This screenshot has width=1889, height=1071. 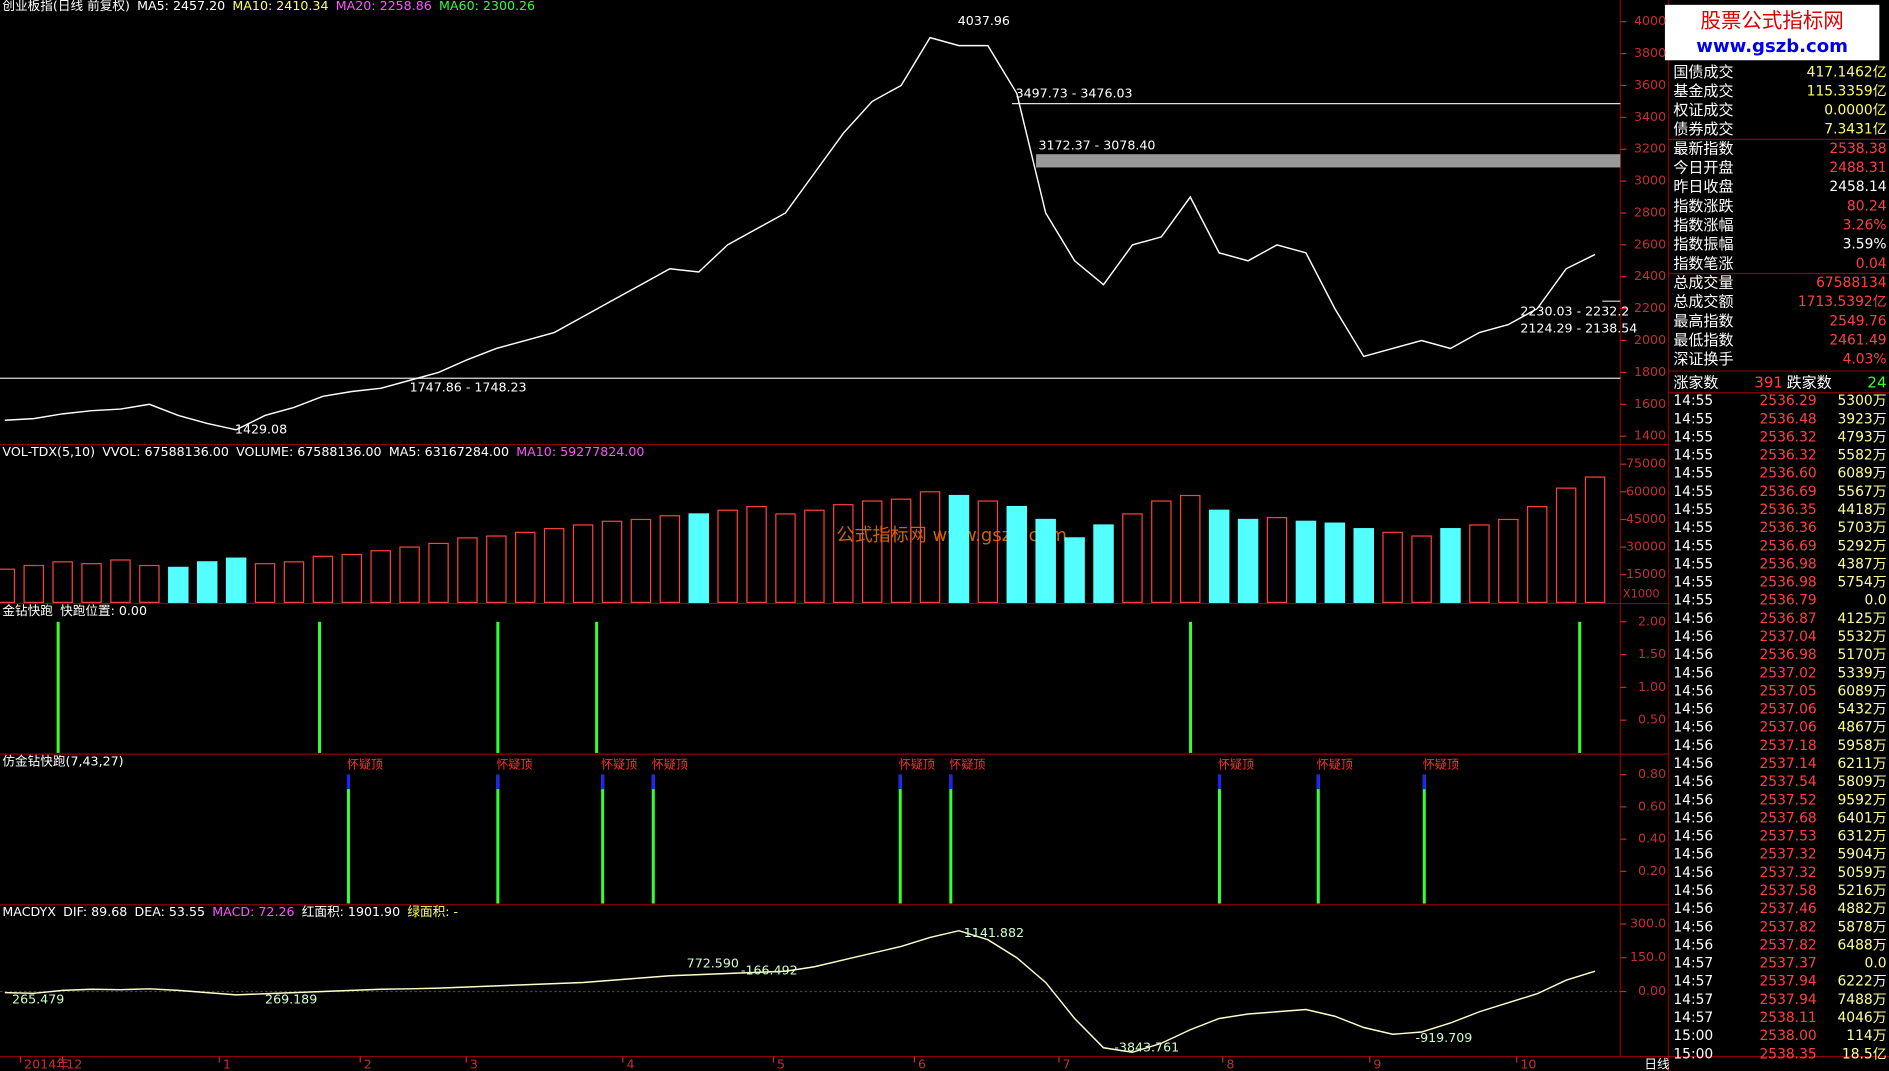 What do you see at coordinates (1652, 653) in the screenshot?
I see `y-tick-label: 1.50` at bounding box center [1652, 653].